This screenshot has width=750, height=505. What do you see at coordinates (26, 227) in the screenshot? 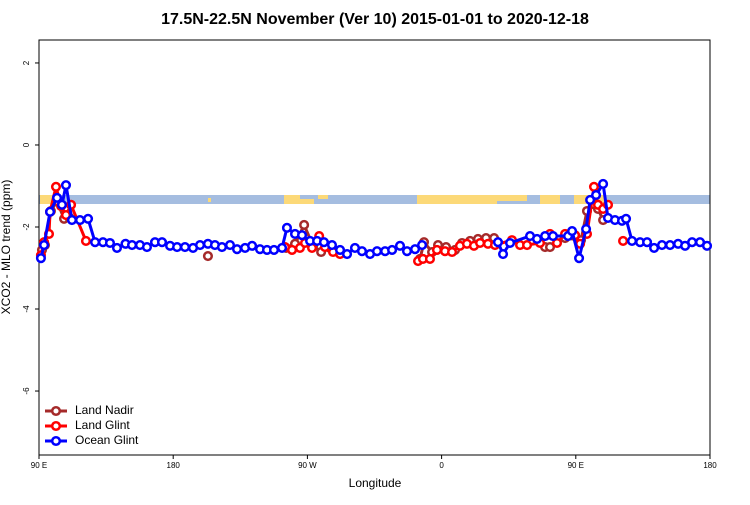
I see `y-tick-label: -2` at bounding box center [26, 227].